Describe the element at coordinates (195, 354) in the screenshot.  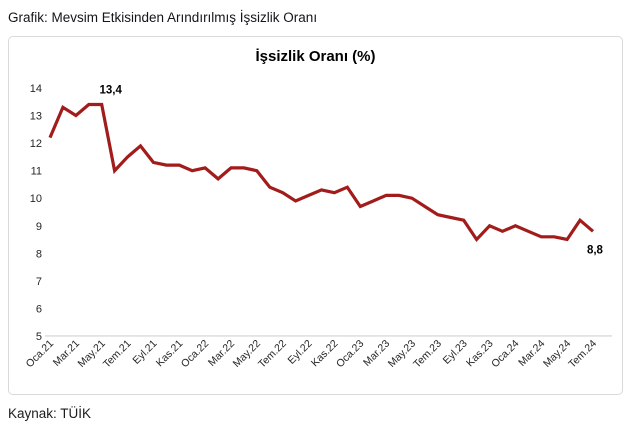
I see `x-axis-label: Oca.22` at that location.